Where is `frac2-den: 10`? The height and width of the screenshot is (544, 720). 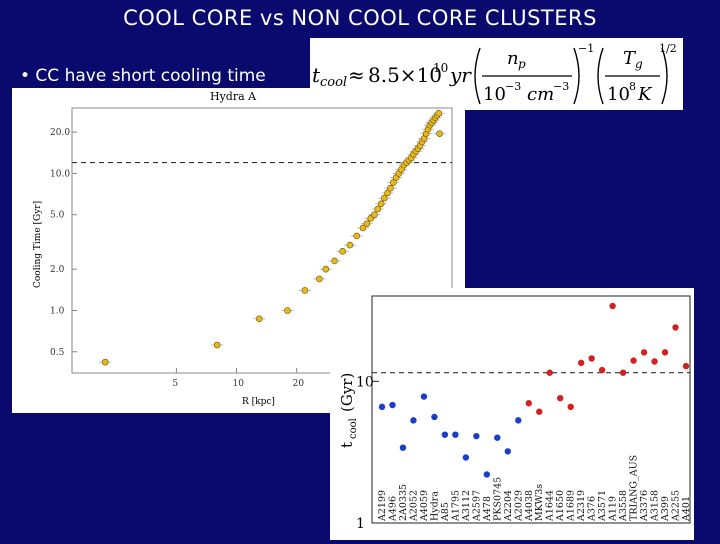 frac2-den: 10 is located at coordinates (618, 94).